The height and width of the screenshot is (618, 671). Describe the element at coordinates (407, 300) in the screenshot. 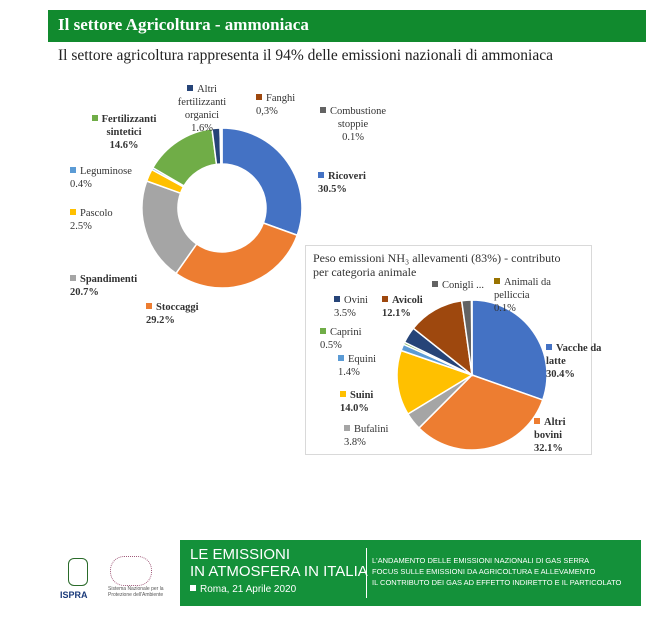

I see `category-label: Avicoli` at that location.